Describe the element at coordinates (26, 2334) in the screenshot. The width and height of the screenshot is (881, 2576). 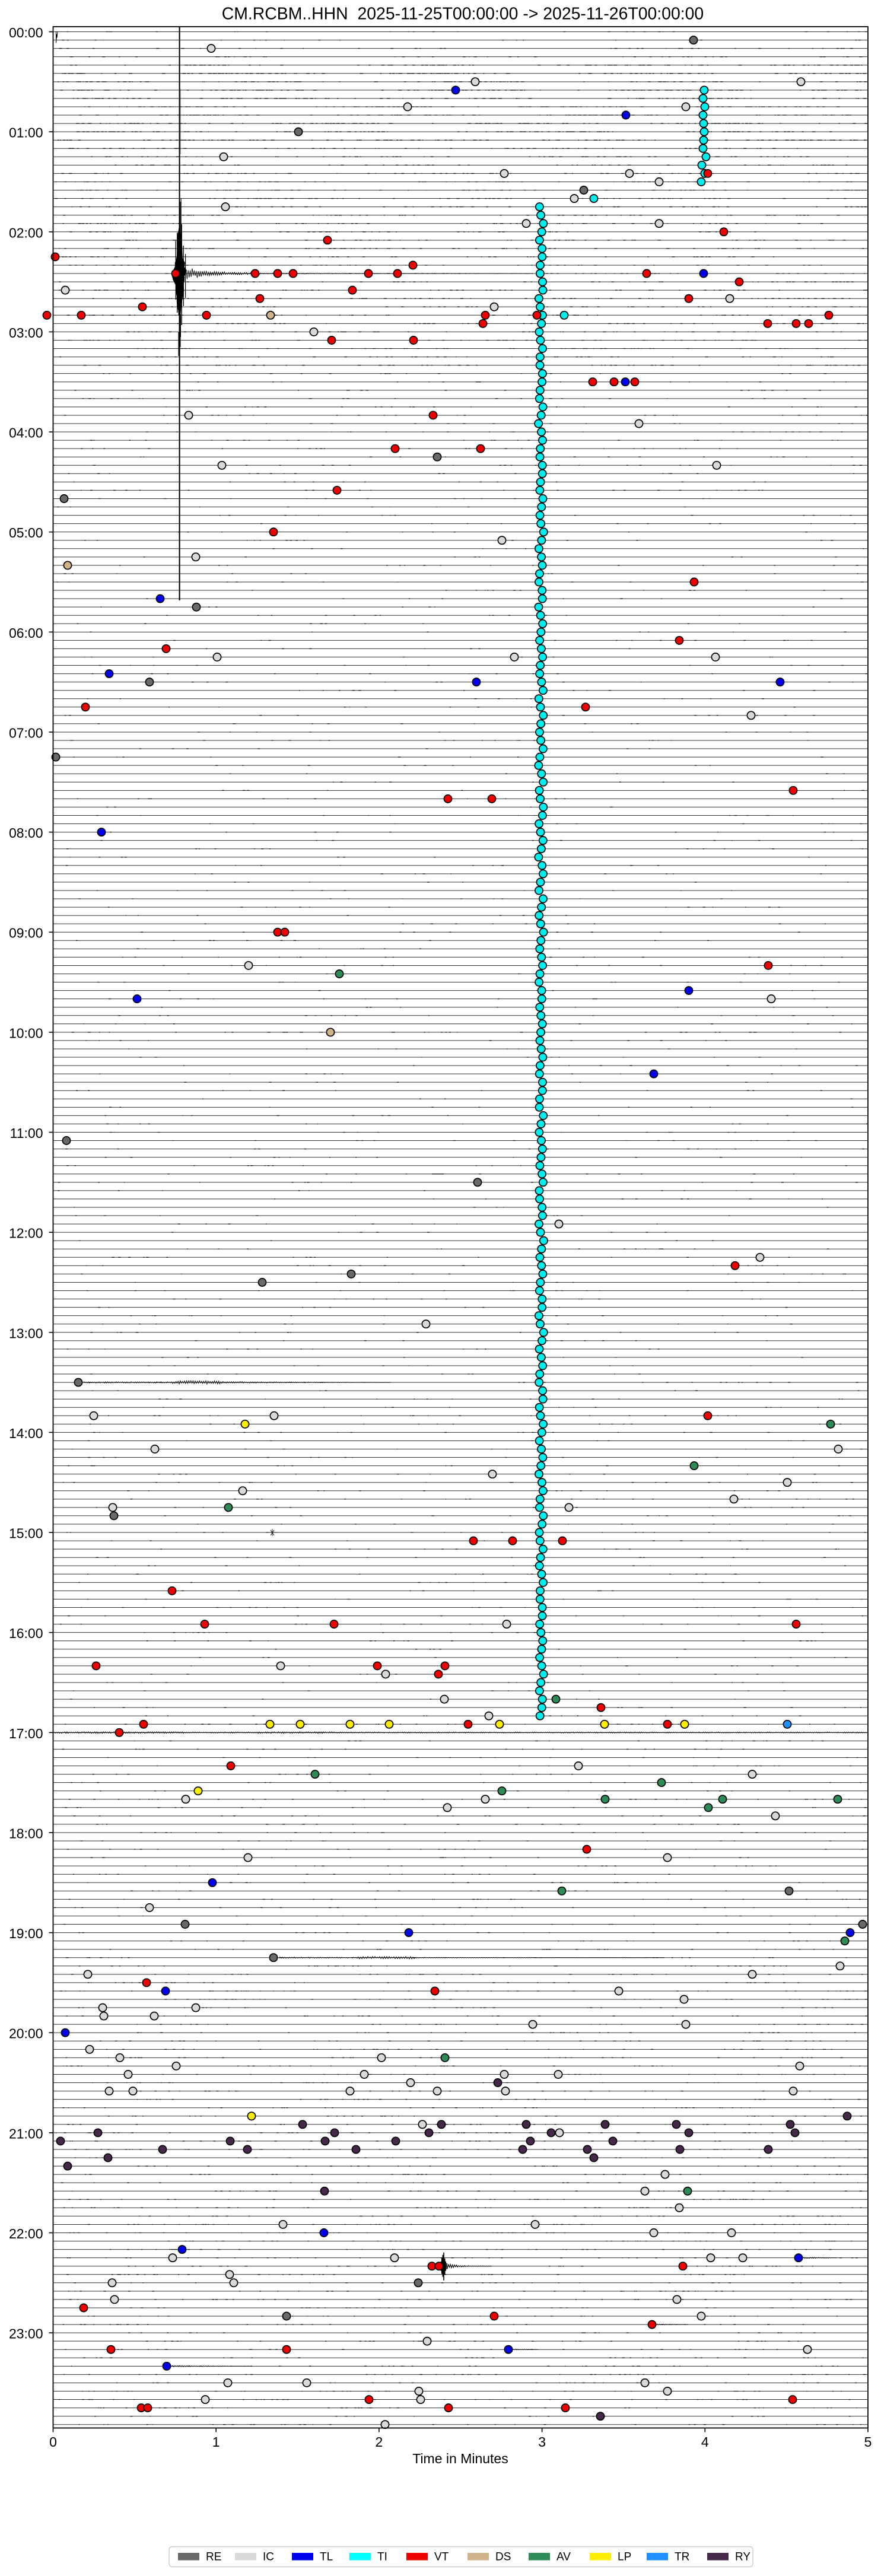
I see `svg-text: 23:00` at that location.